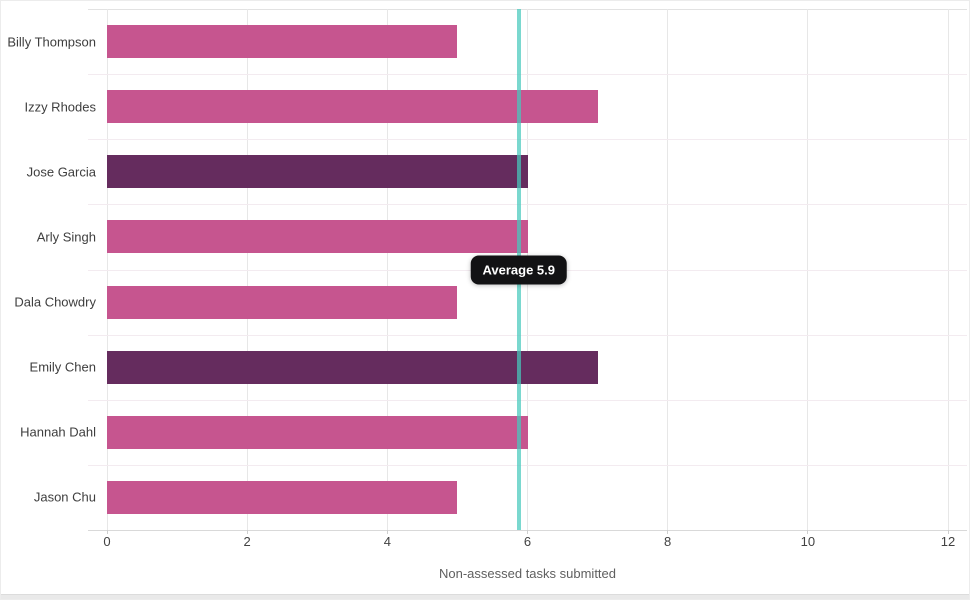 The image size is (970, 600). I want to click on x-tick-label: 0, so click(107, 541).